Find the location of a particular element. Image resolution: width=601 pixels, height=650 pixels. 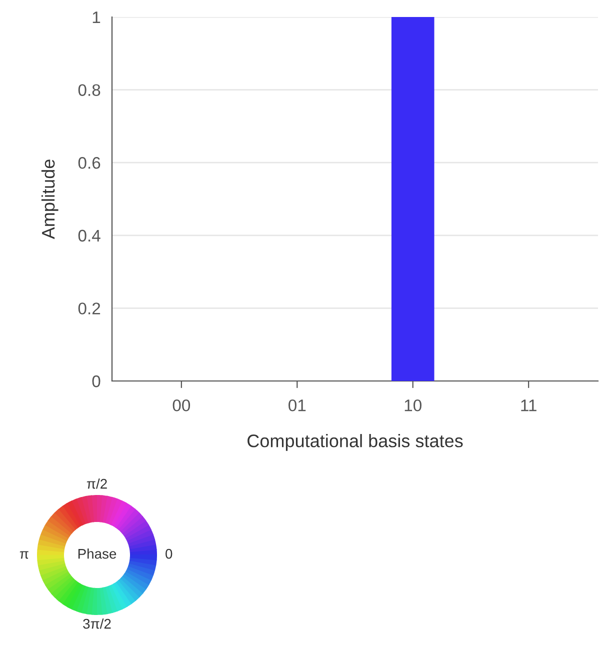

text: π is located at coordinates (24, 555).